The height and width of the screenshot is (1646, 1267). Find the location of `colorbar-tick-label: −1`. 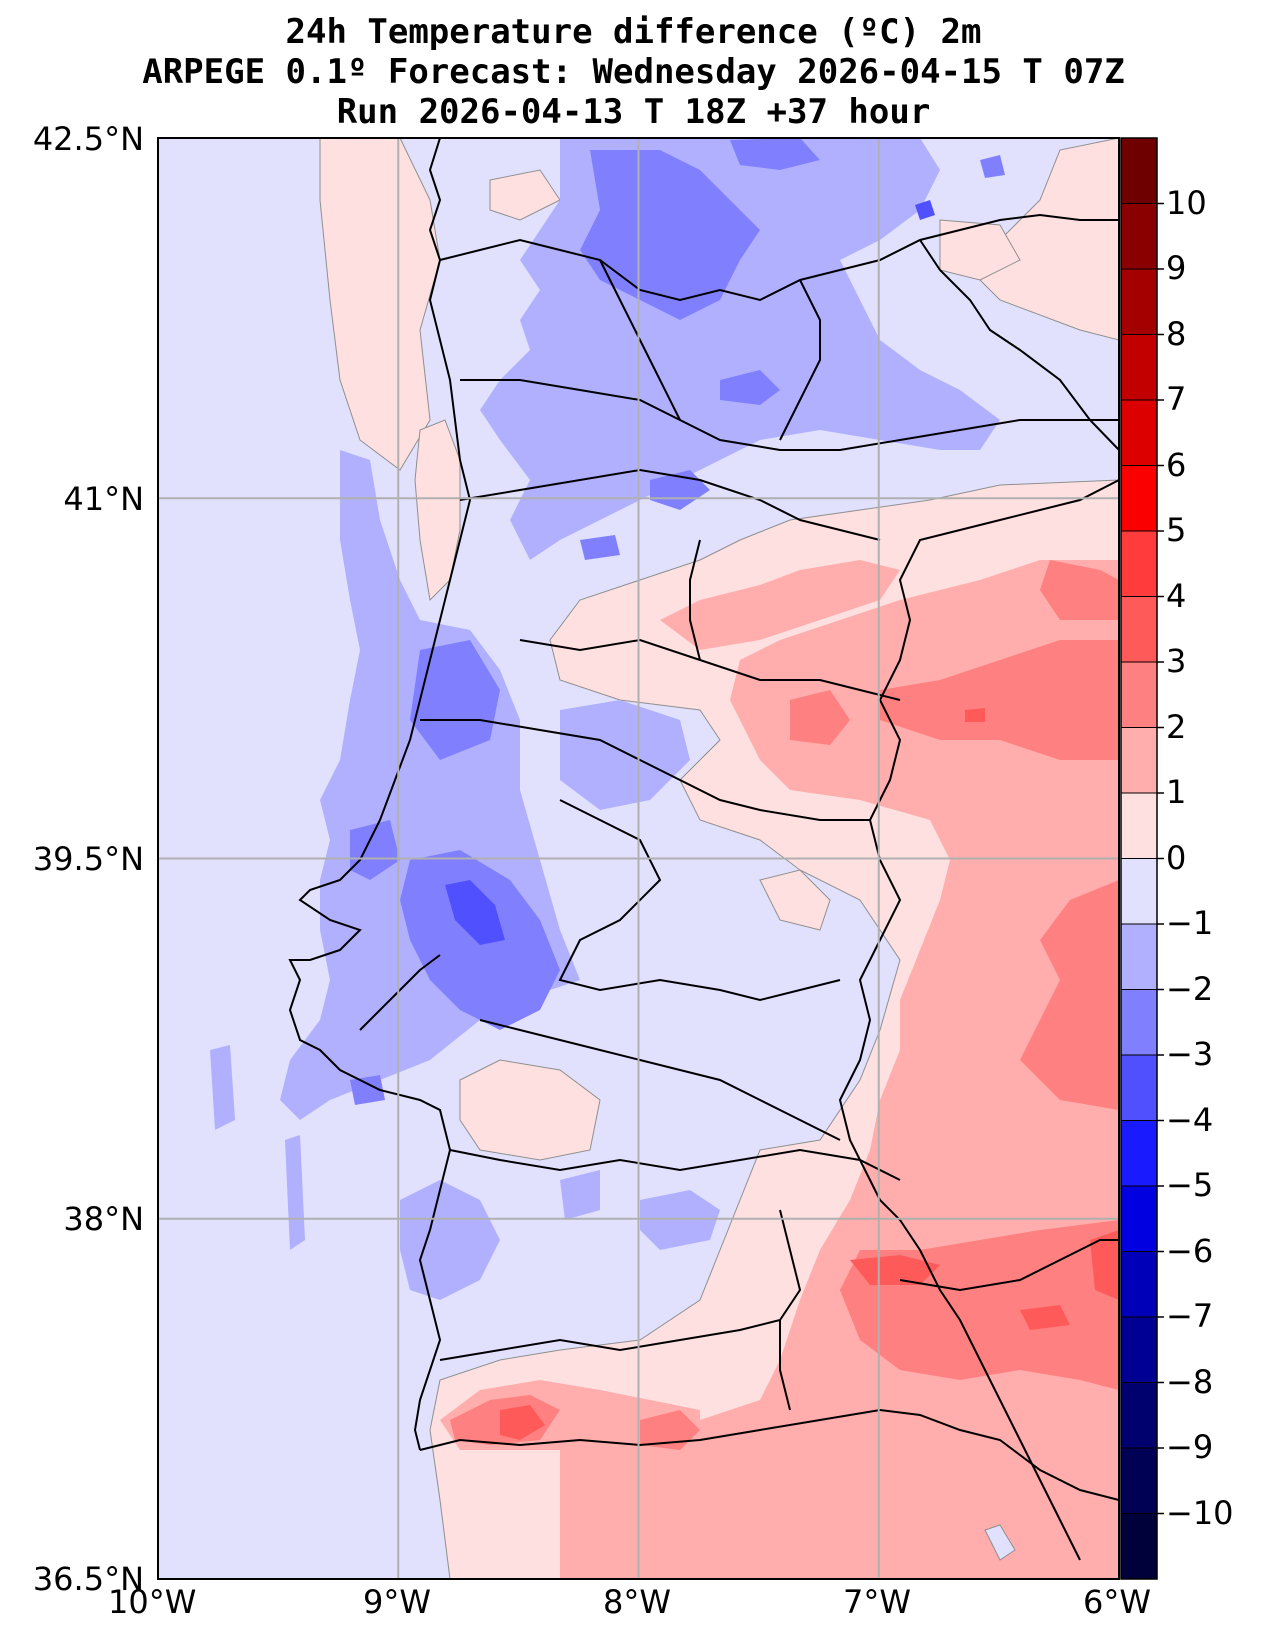

colorbar-tick-label: −1 is located at coordinates (1190, 923).